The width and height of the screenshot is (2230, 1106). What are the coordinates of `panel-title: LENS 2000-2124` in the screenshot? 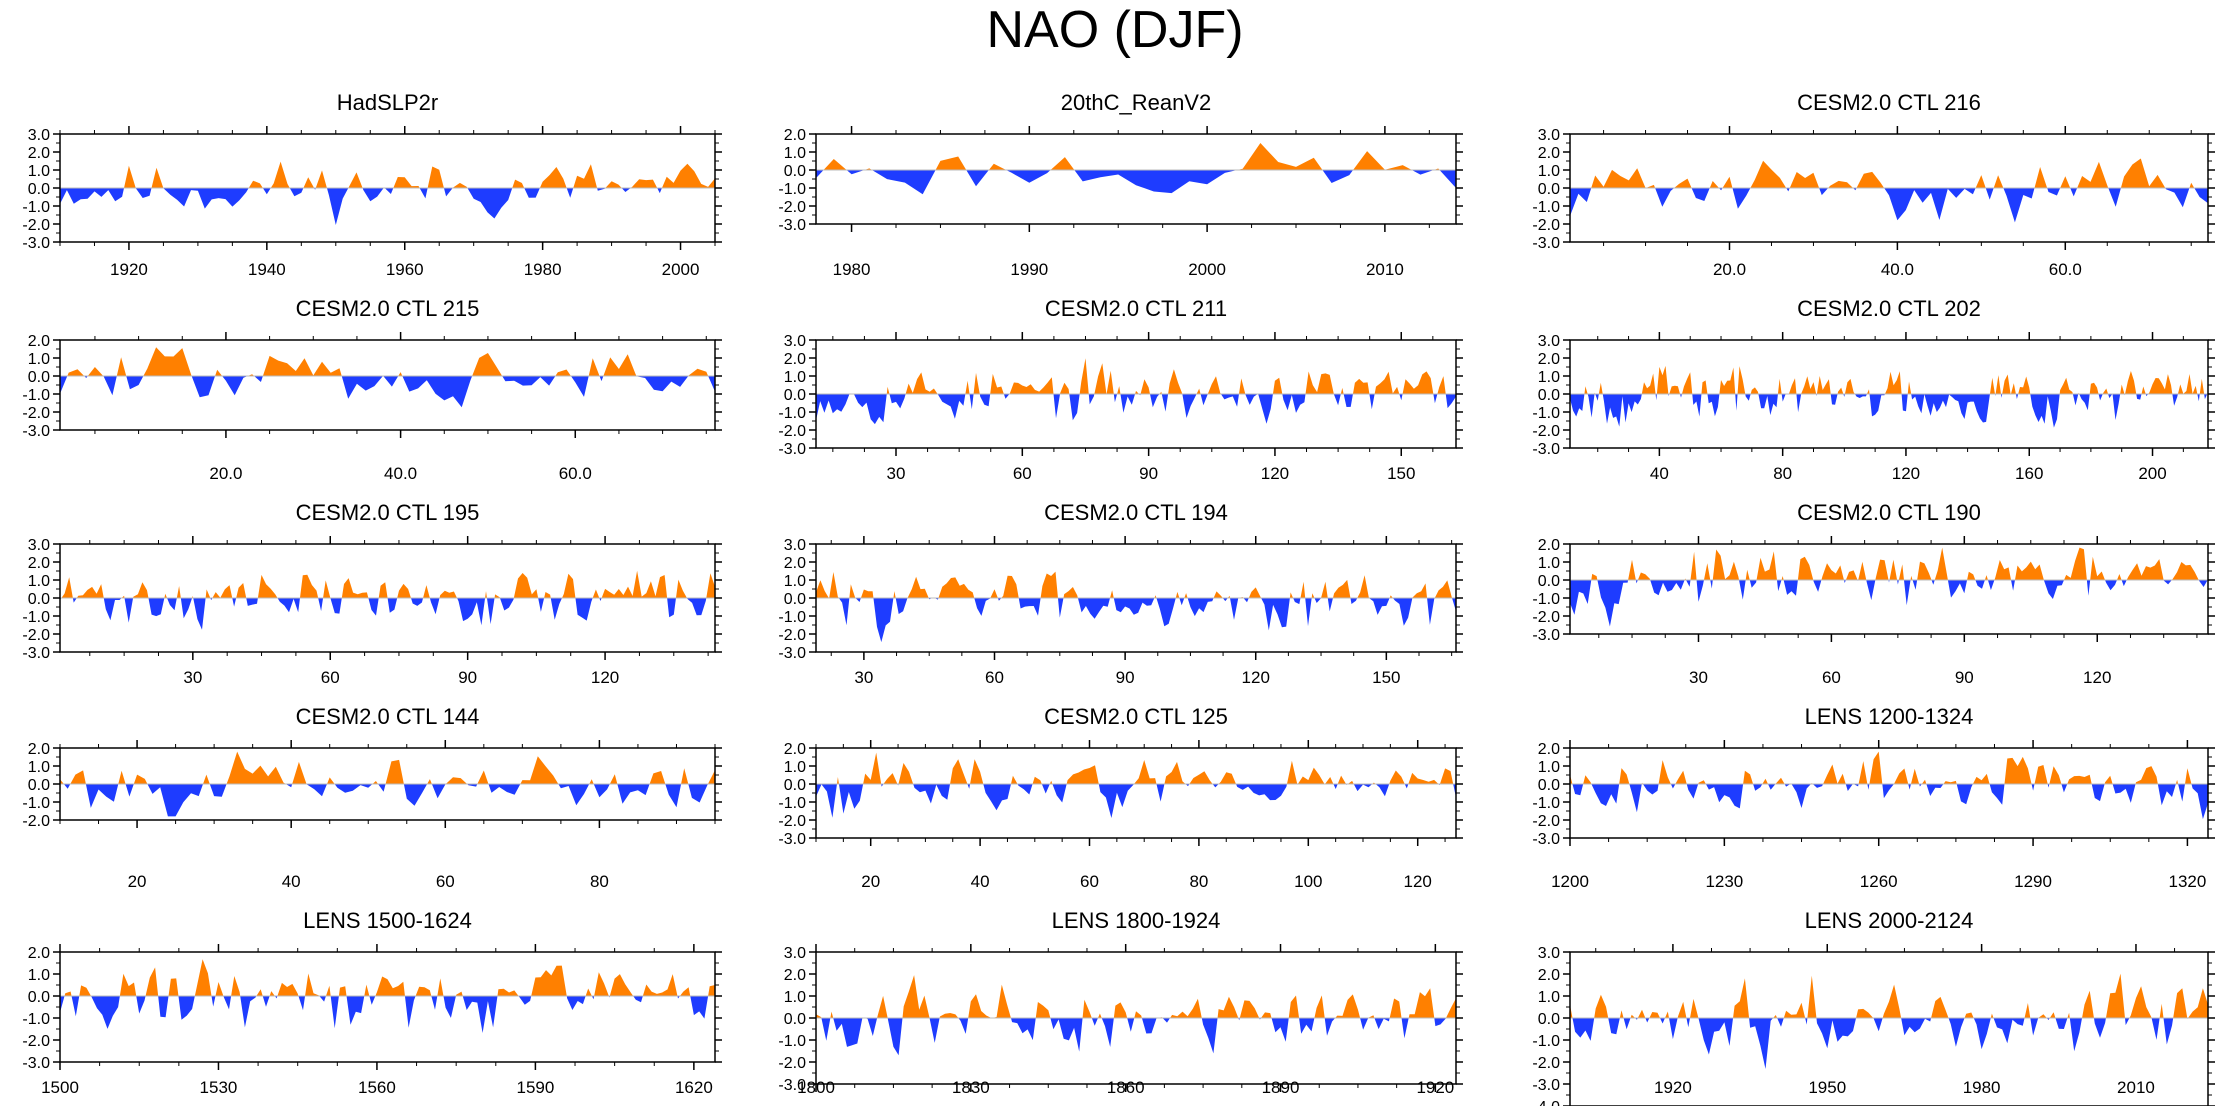 It's located at (1889, 920).